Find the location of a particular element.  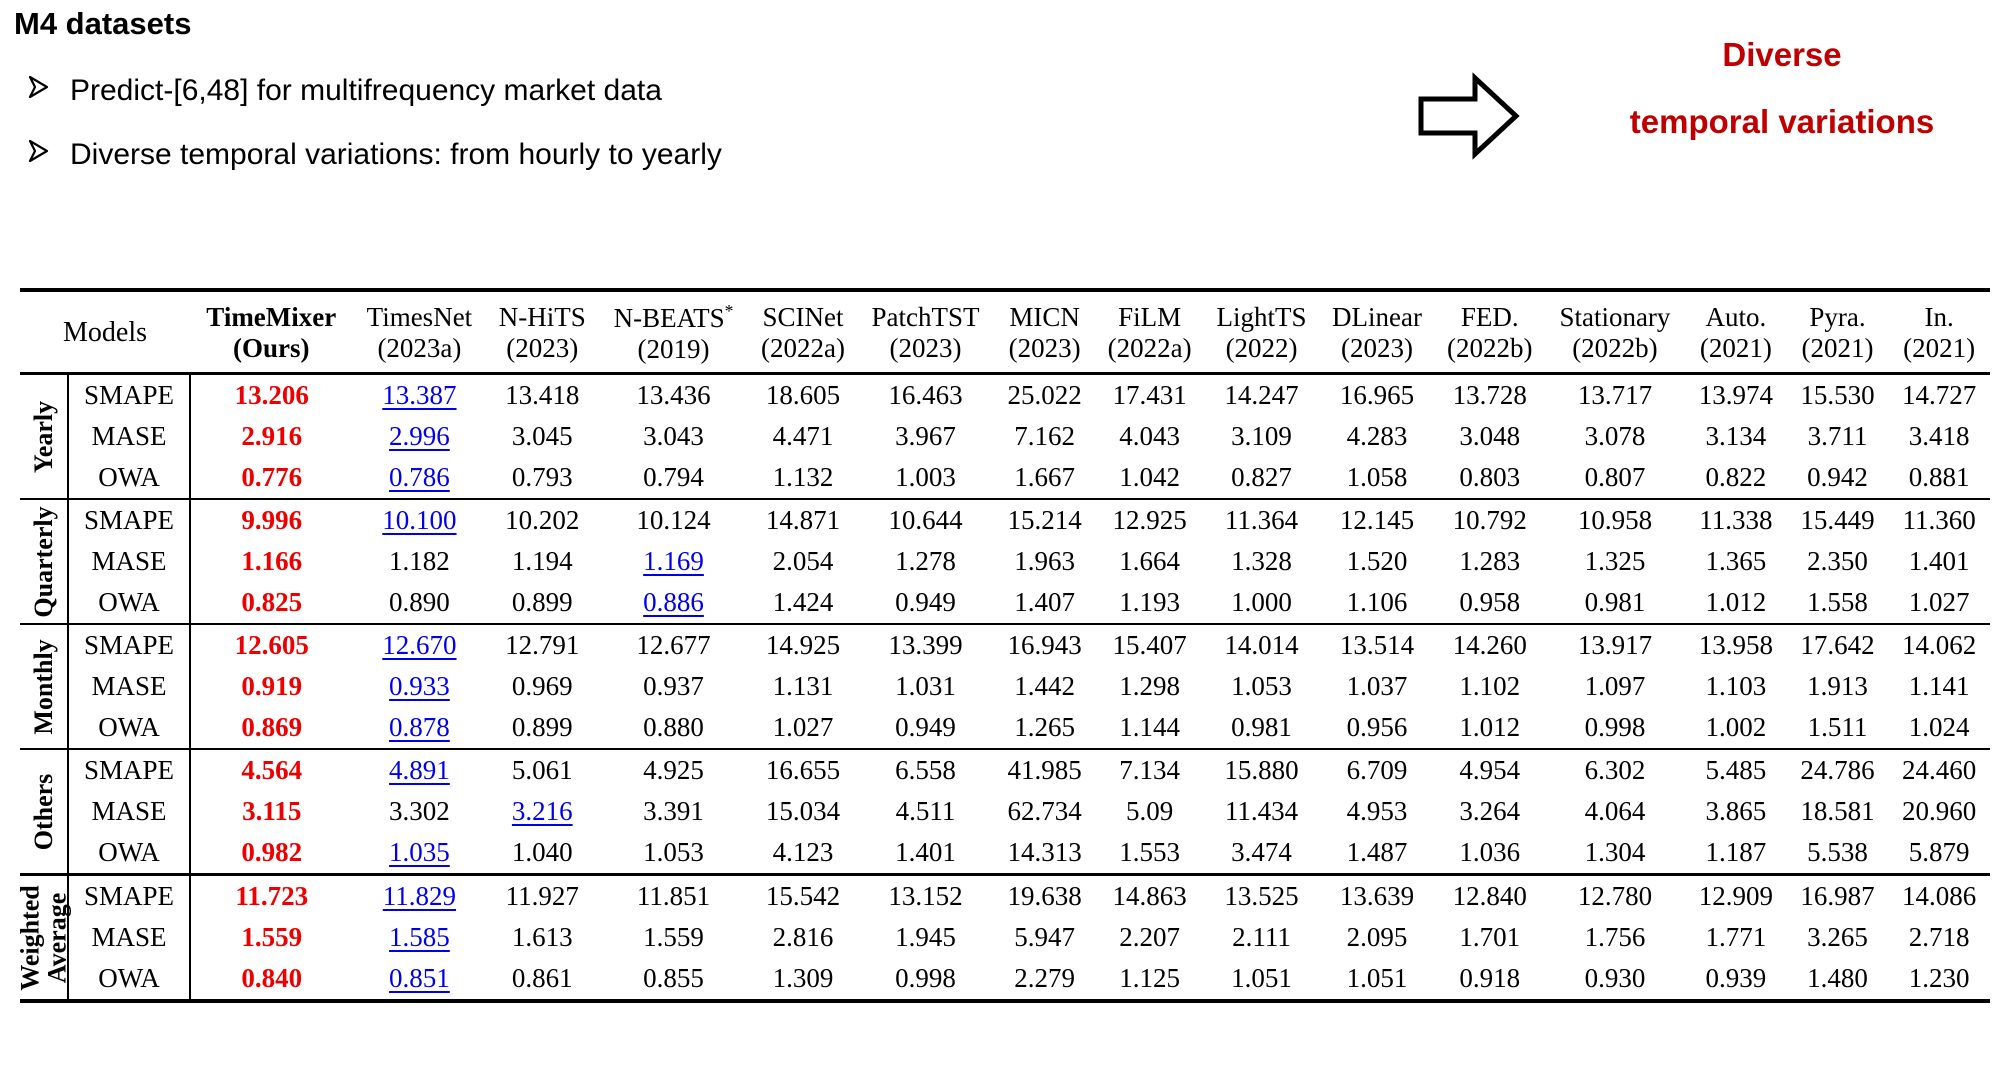

value-cell: 1.000 is located at coordinates (1261, 602).